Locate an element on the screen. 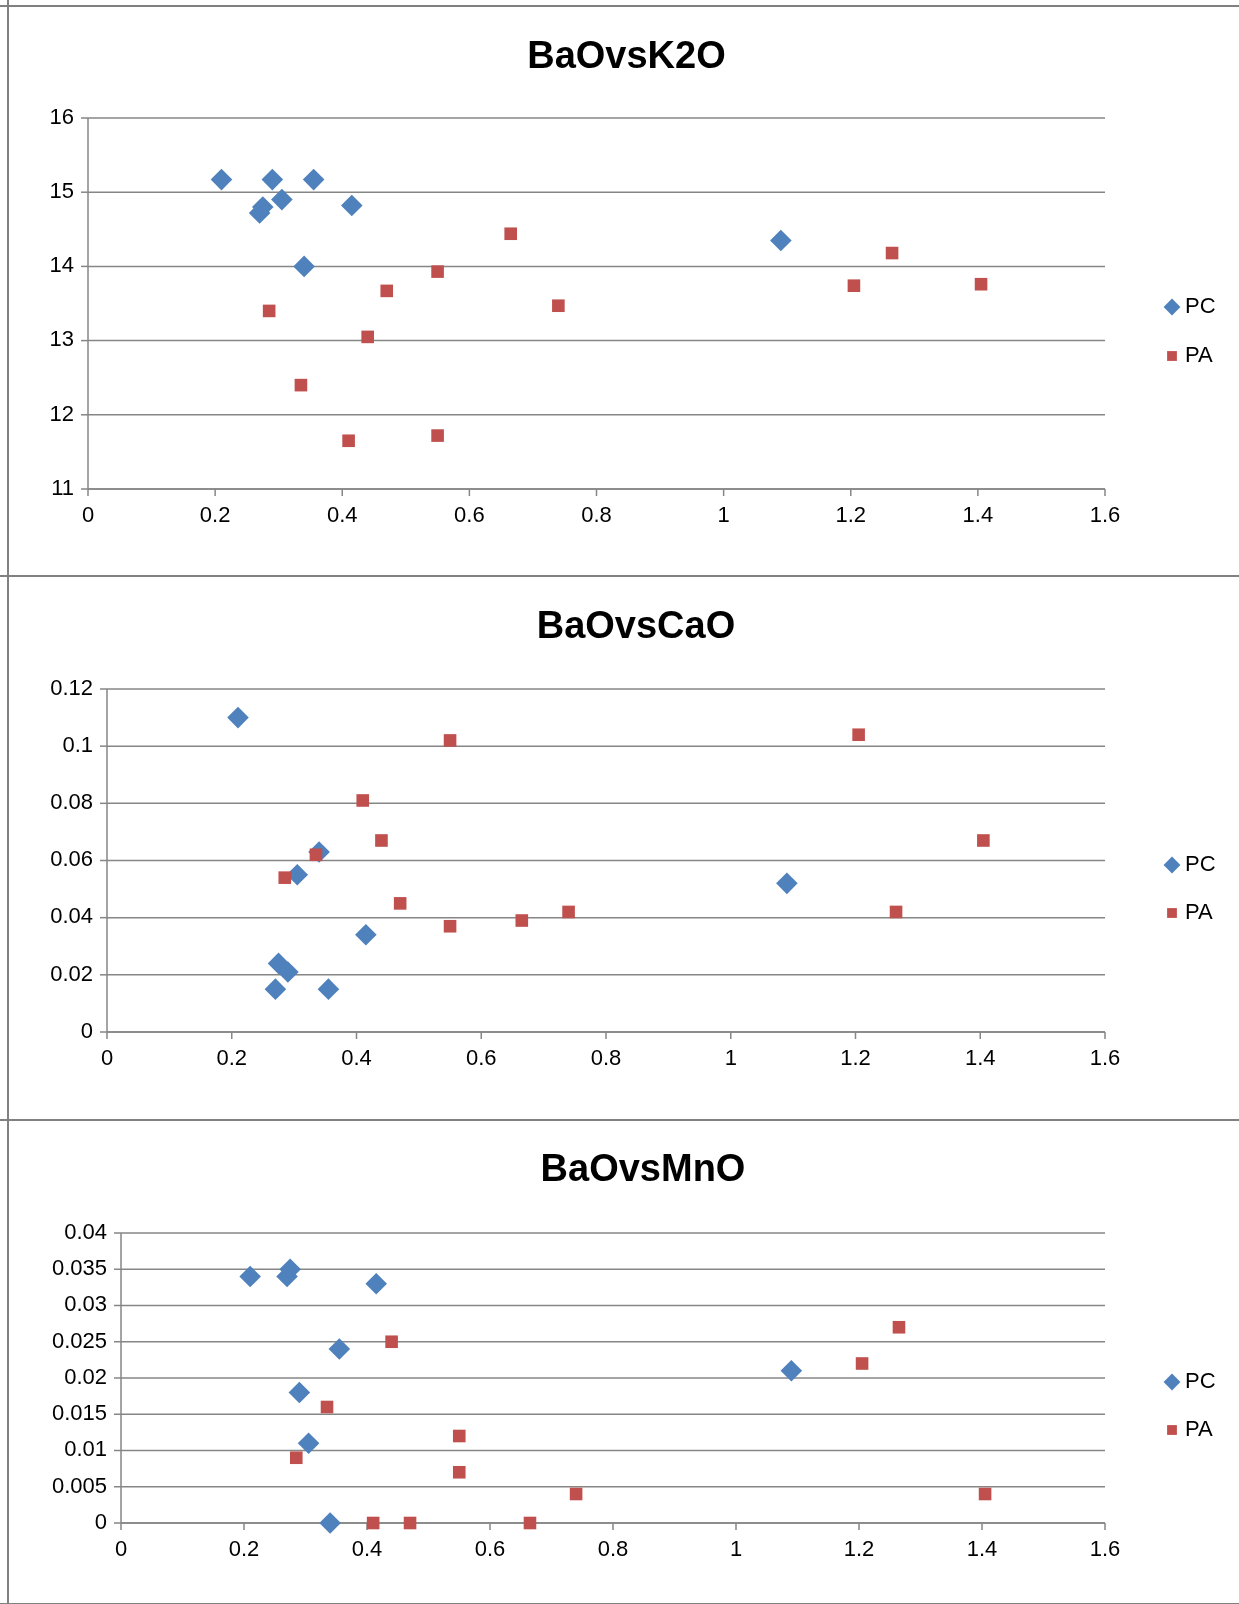 The height and width of the screenshot is (1604, 1239). y-tick-label: 0.01 is located at coordinates (85, 1449).